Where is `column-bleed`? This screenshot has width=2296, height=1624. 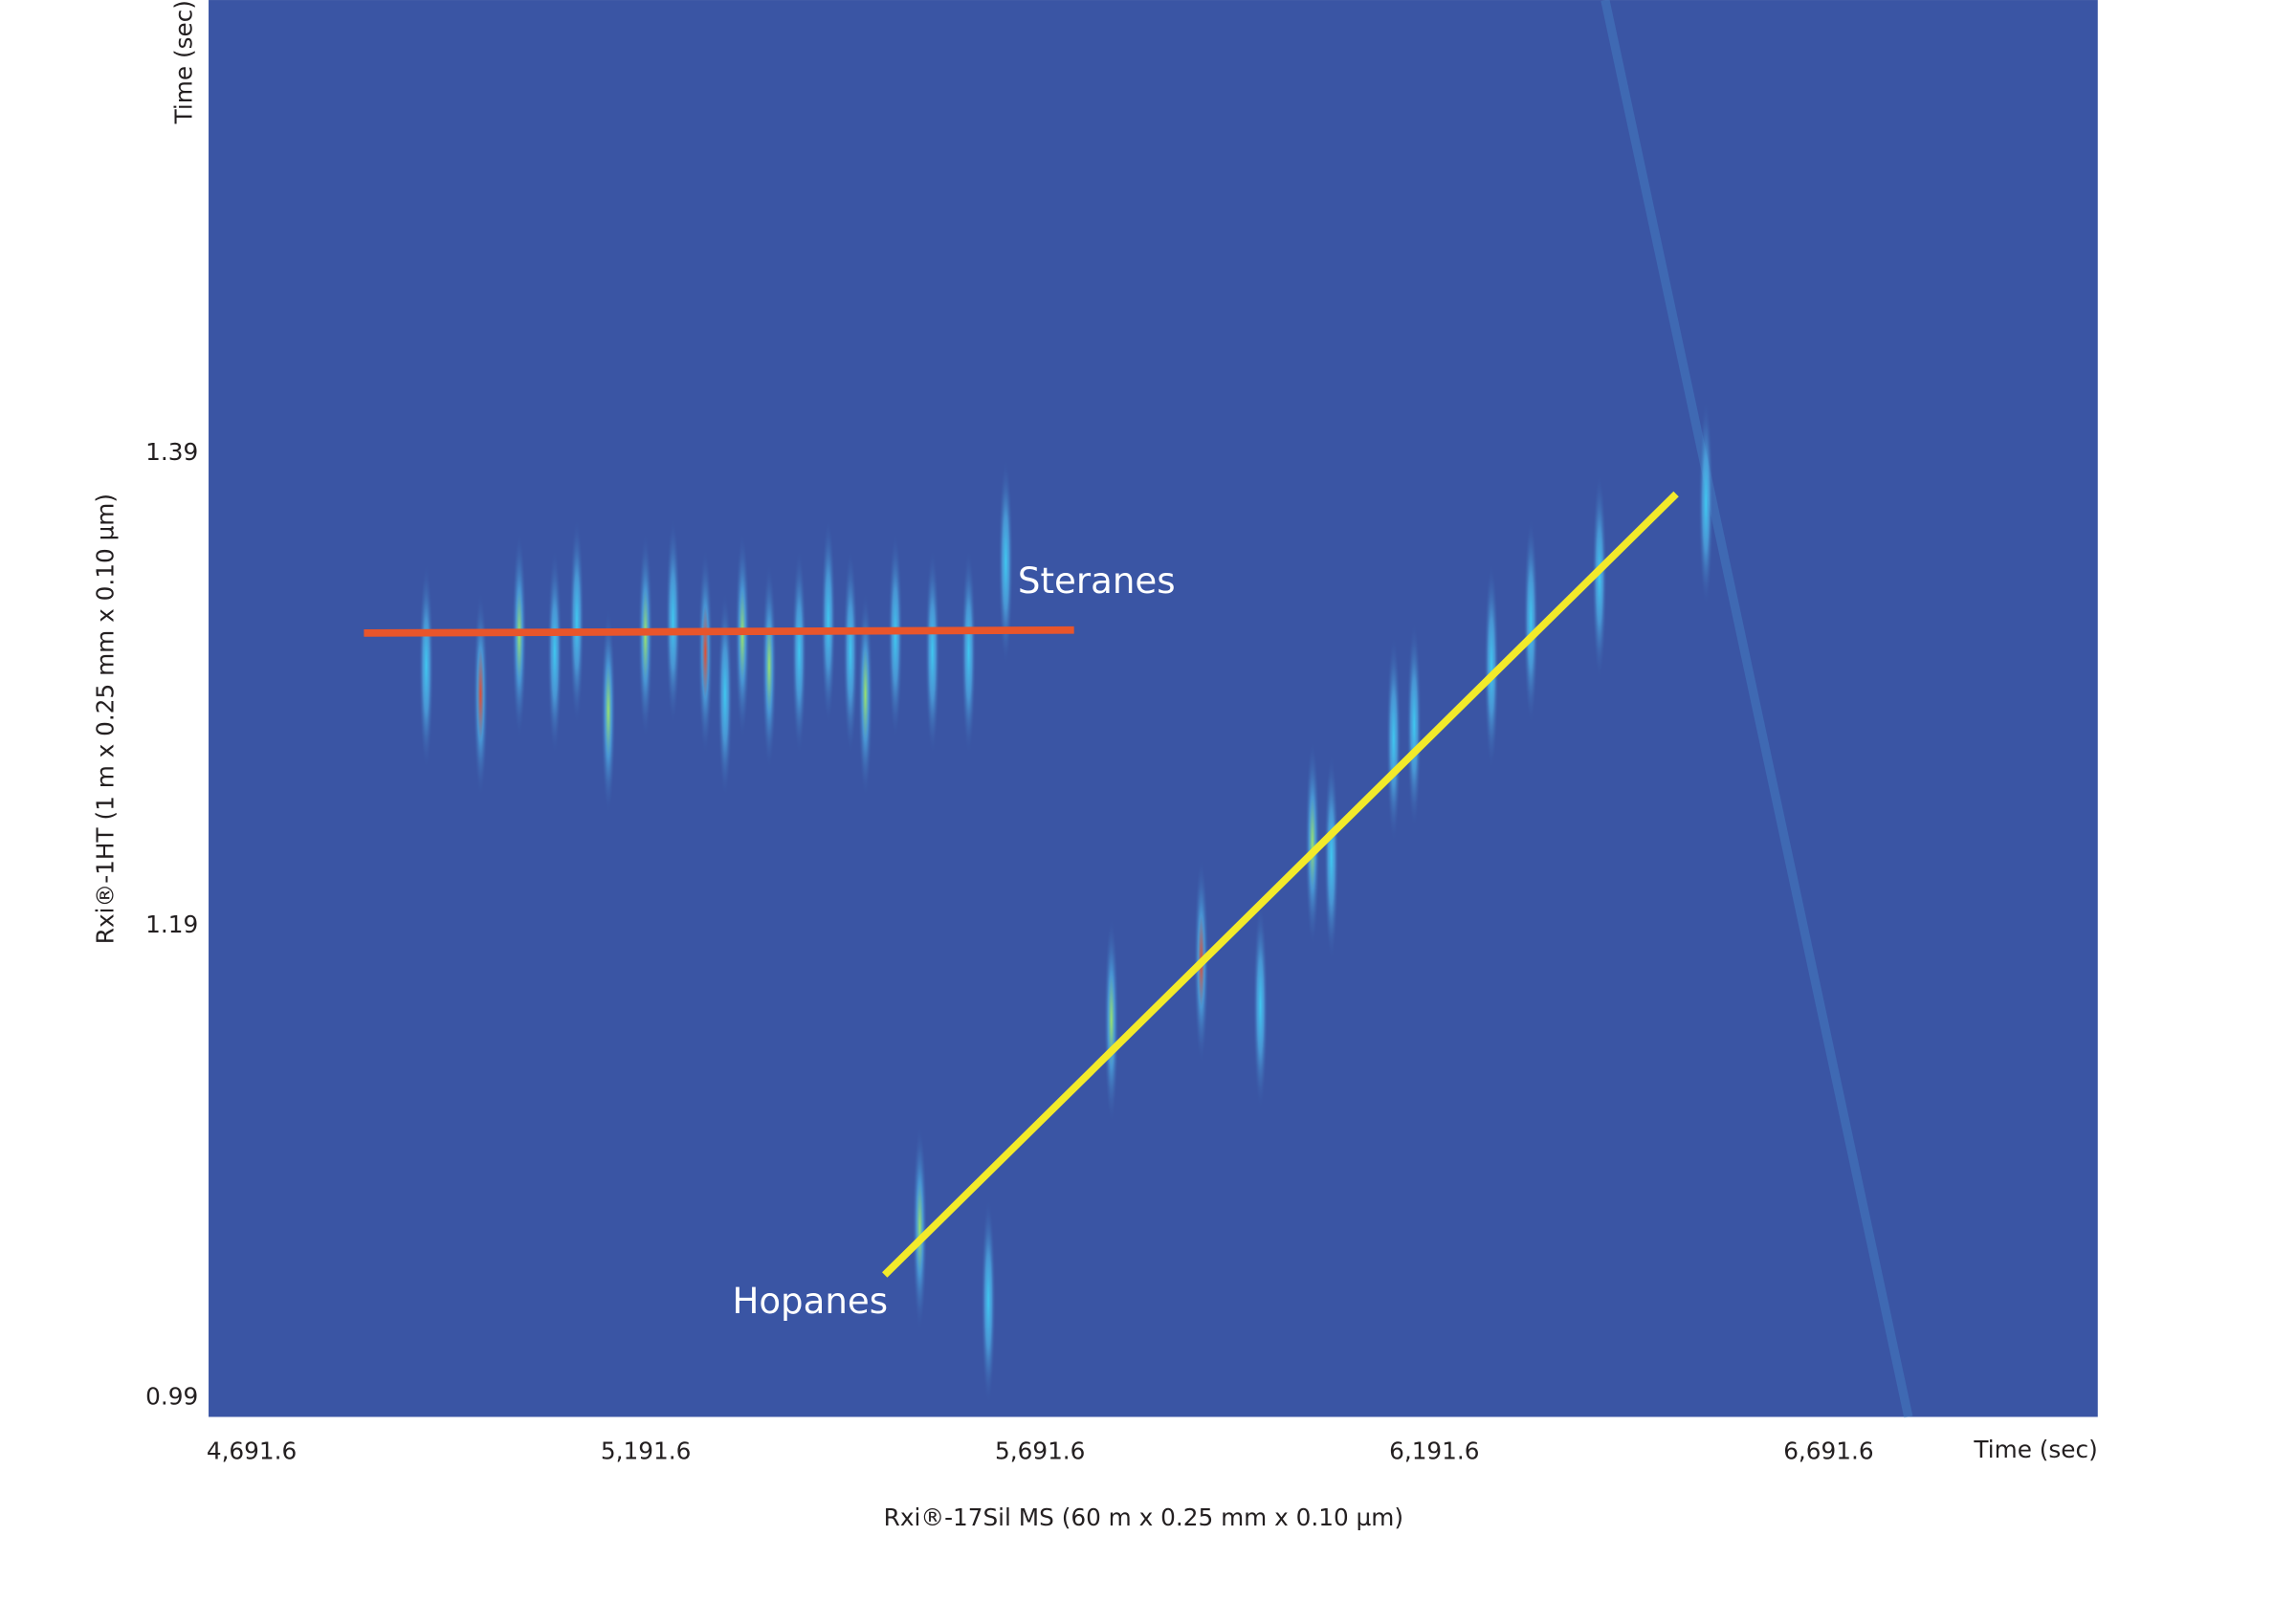
column-bleed is located at coordinates (1757, 709).